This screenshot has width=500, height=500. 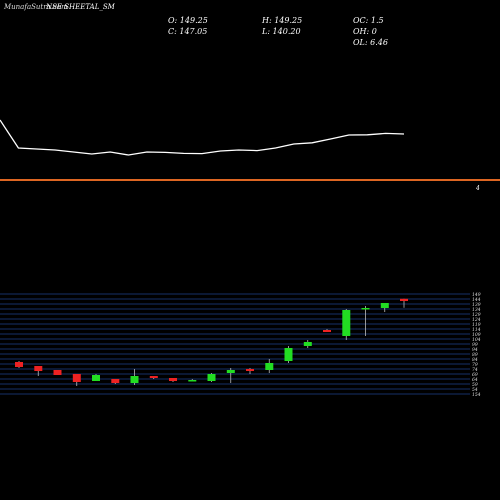 What do you see at coordinates (370, 42) in the screenshot?
I see `ohlc-ol: OL: 6.46` at bounding box center [370, 42].